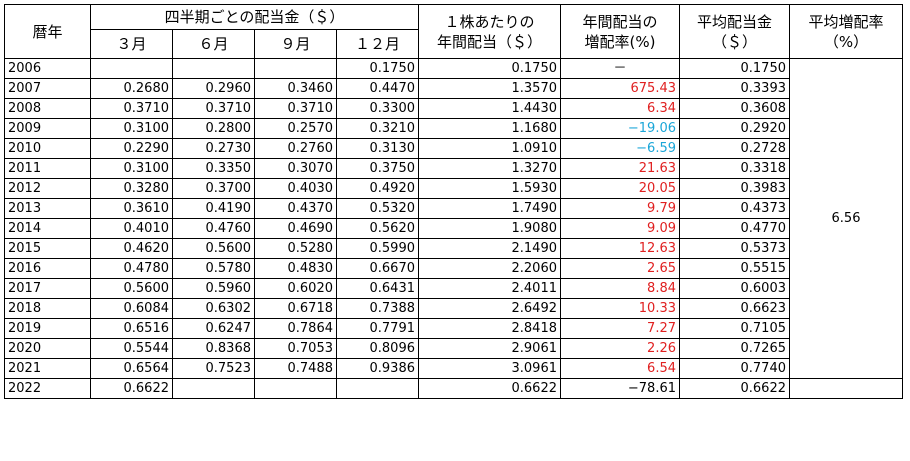 The height and width of the screenshot is (461, 910). Describe the element at coordinates (213, 44) in the screenshot. I see `header-quarter-june: ６月` at that location.